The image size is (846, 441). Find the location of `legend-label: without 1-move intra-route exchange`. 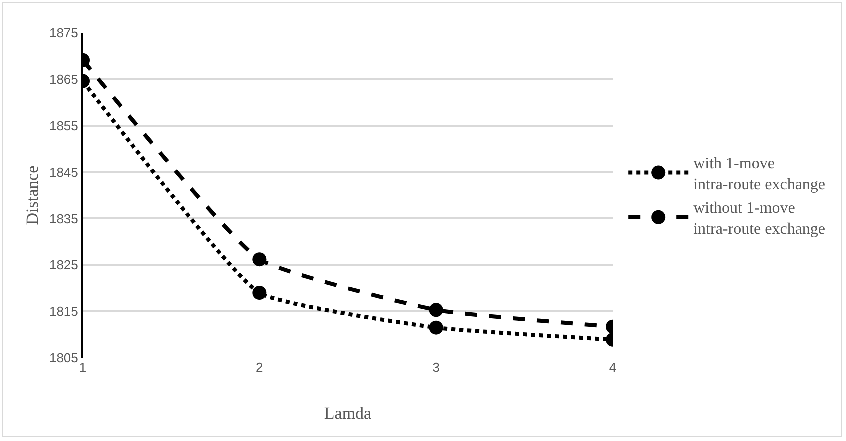

legend-label: without 1-move intra-route exchange is located at coordinates (760, 219).